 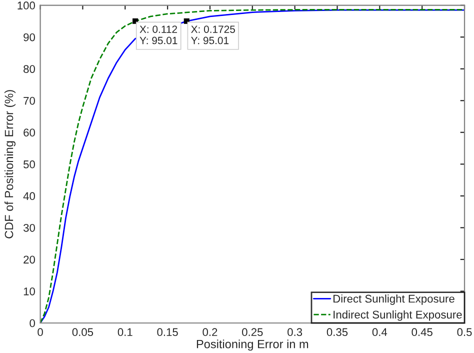 What do you see at coordinates (159, 35) in the screenshot?
I see `annotation: X: 0.112 Y: 95.01` at bounding box center [159, 35].